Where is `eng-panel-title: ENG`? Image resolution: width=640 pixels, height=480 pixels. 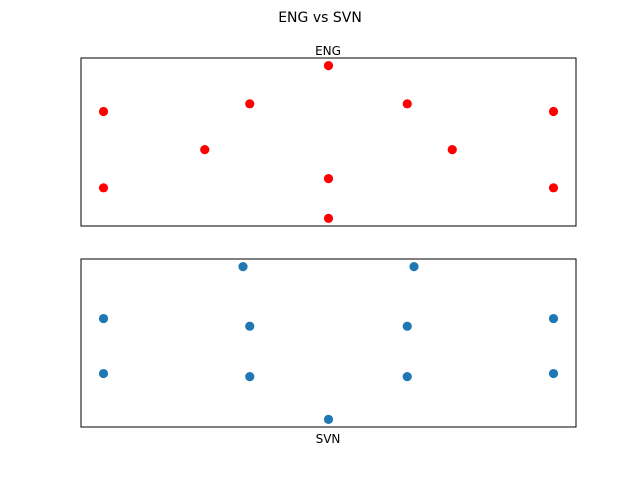
eng-panel-title: ENG is located at coordinates (328, 51).